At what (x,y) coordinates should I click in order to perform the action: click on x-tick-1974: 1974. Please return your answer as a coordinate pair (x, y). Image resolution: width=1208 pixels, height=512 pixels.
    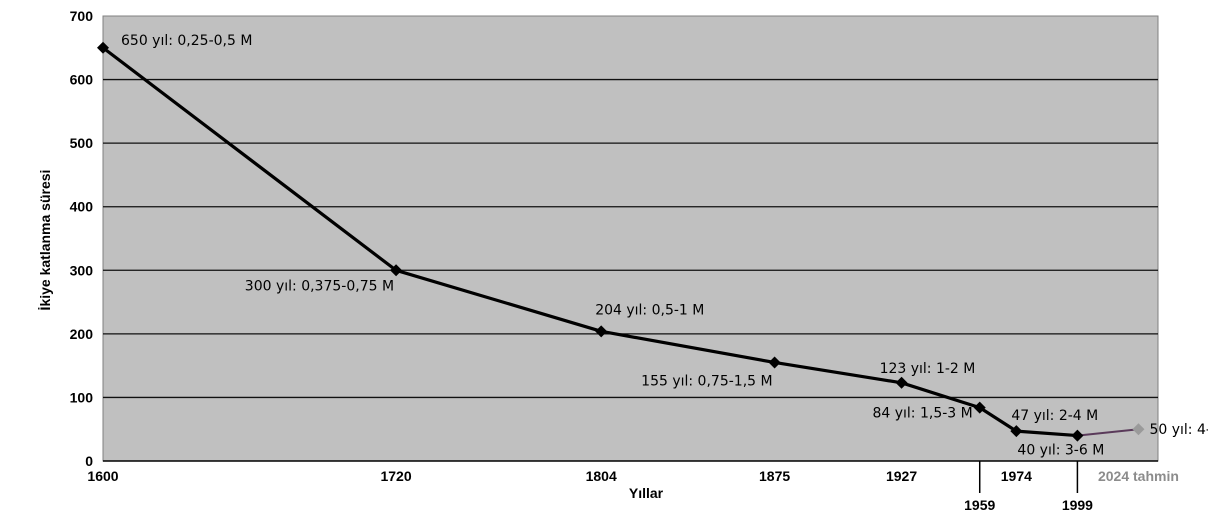
    Looking at the image, I should click on (1016, 476).